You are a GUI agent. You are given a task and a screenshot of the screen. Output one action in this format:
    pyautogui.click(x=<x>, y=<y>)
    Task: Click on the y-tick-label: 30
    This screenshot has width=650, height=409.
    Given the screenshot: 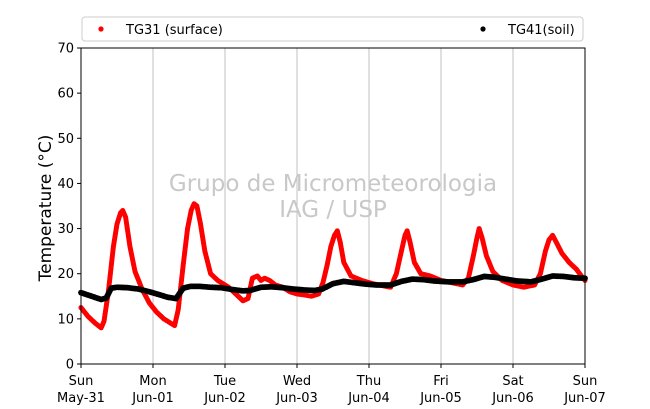 What is the action you would take?
    pyautogui.click(x=65, y=229)
    